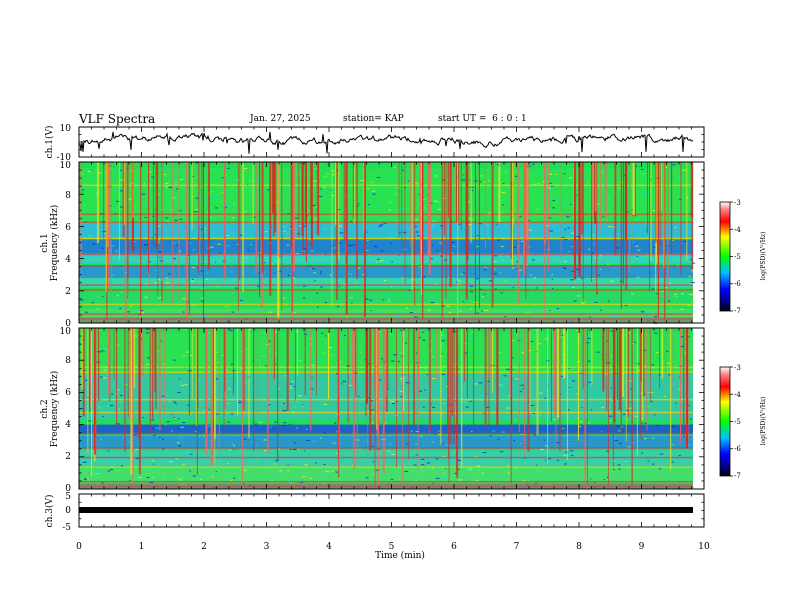  Describe the element at coordinates (737, 311) in the screenshot. I see `ch1-cbar-tick-m7: -7` at that location.